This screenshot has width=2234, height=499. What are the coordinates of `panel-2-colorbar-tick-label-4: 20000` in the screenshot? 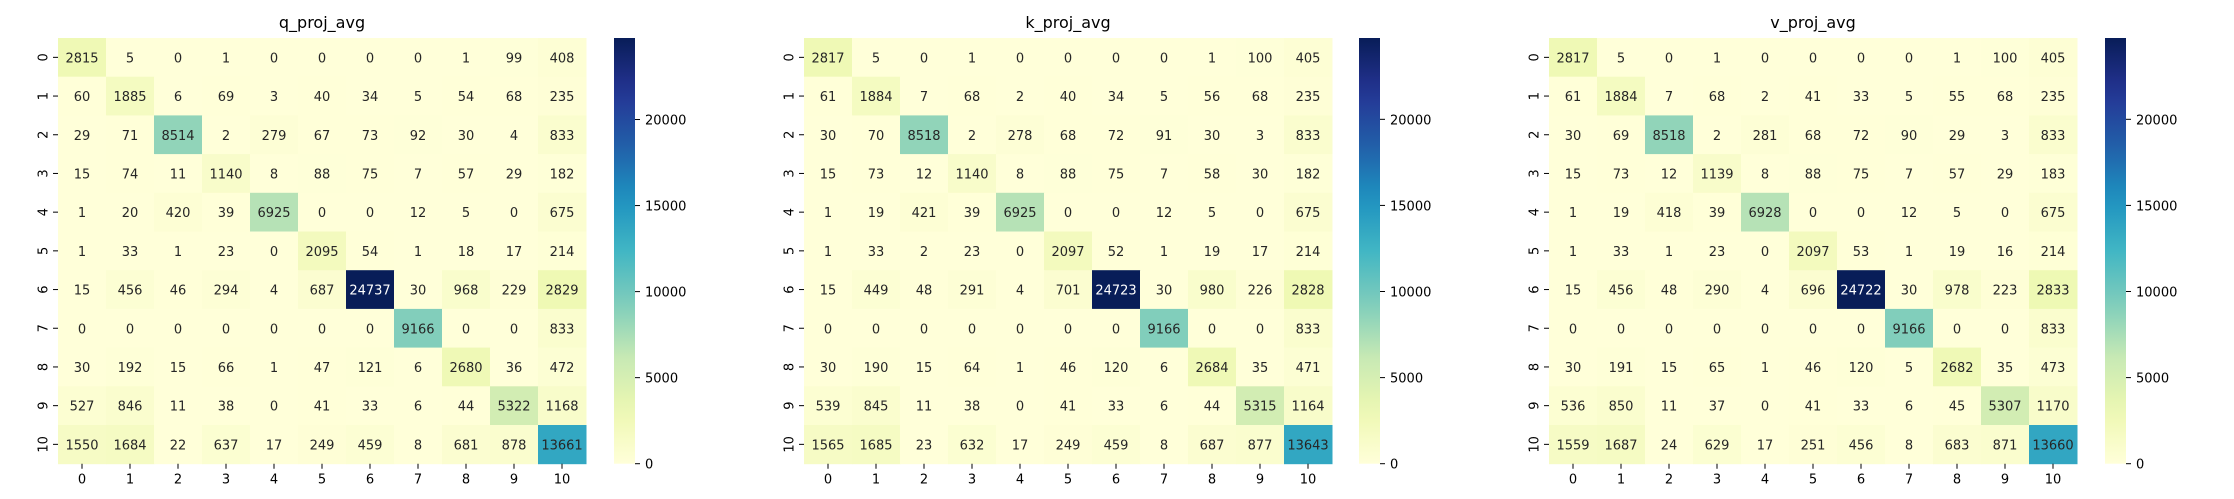 It's located at (2156, 120).